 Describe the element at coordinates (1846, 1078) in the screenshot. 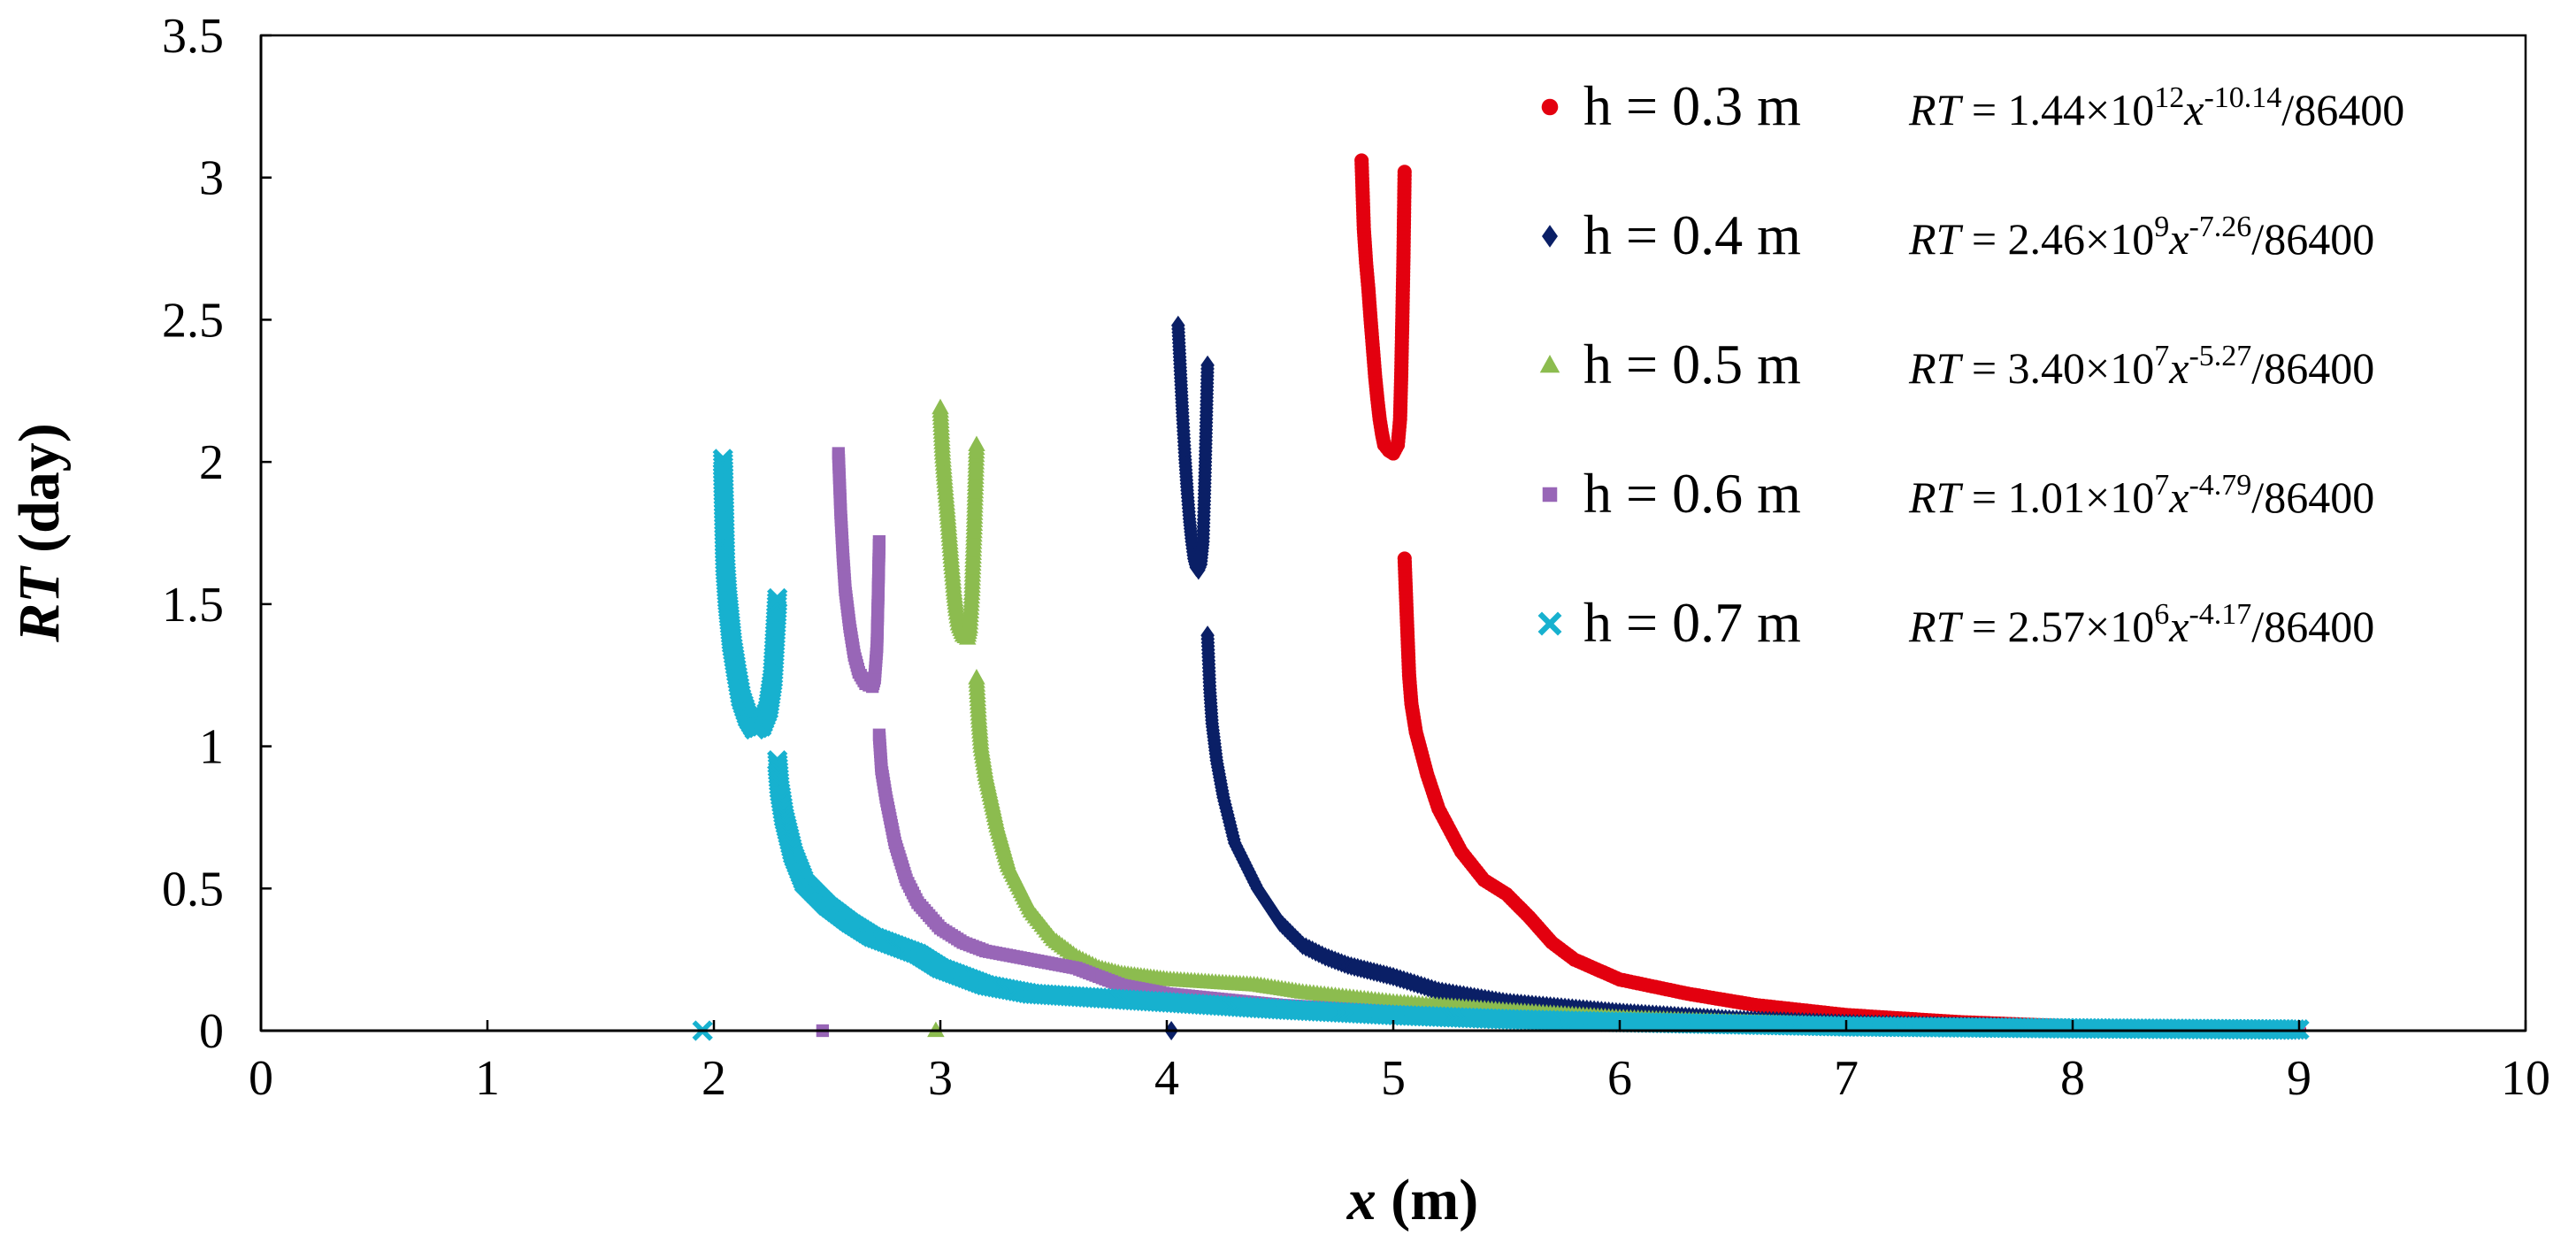

I see `x-tick-label: 7` at that location.